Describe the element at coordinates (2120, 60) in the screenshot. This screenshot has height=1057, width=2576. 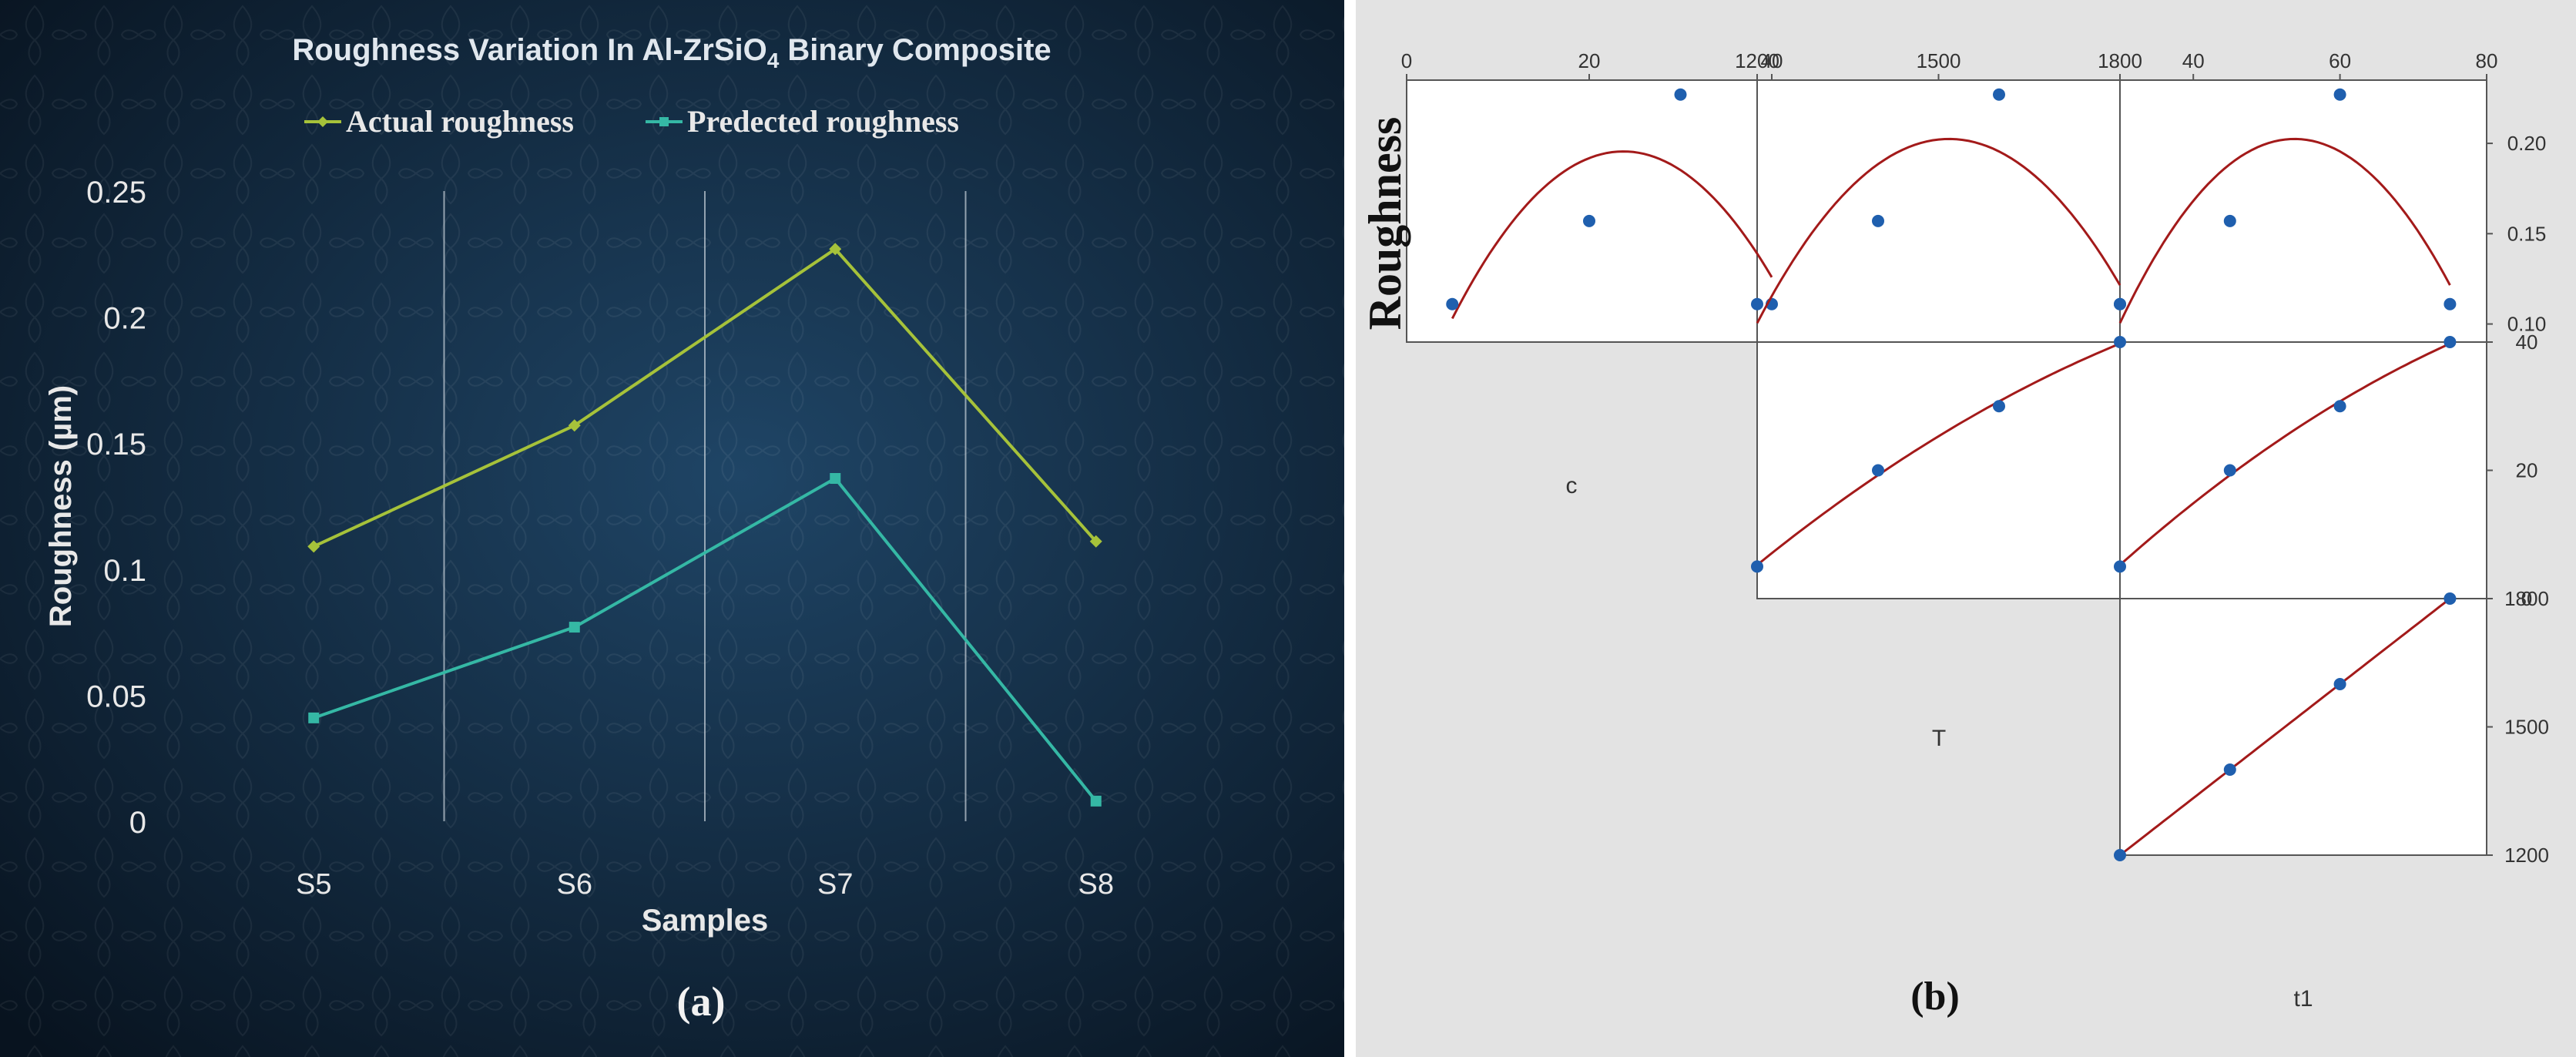
I see `top-tick-label-T: 1800` at that location.